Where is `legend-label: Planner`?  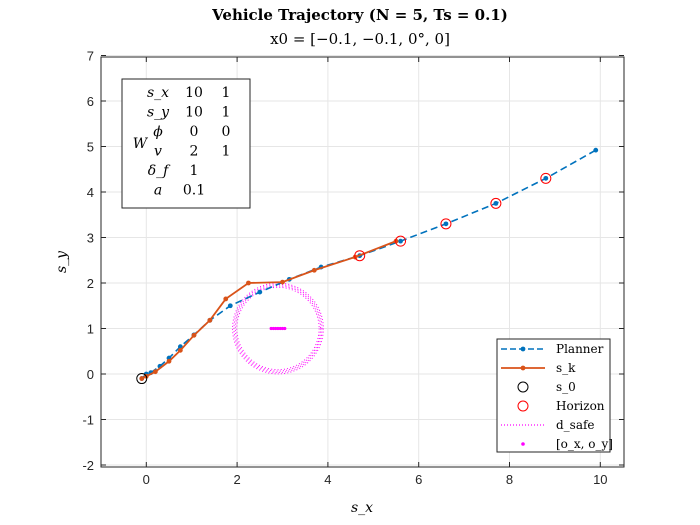
legend-label: Planner is located at coordinates (580, 349).